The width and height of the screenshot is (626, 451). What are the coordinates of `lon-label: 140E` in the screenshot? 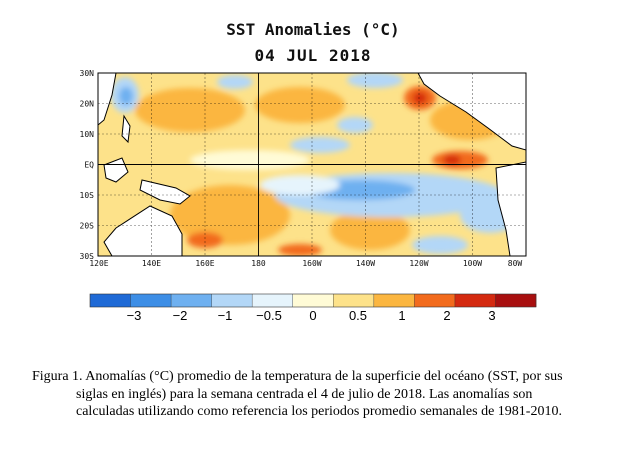 It's located at (151, 263).